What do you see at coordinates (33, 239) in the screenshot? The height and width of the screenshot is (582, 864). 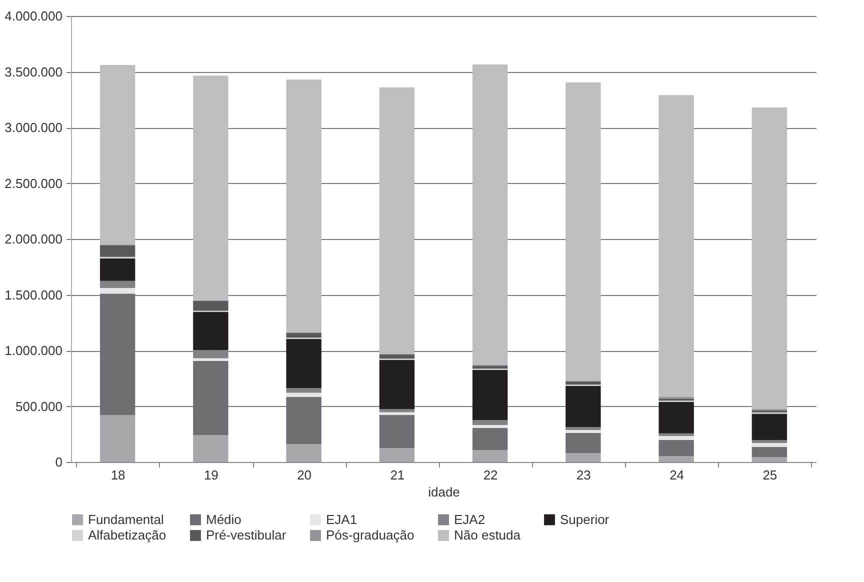 I see `y-tick-label: 2.000.000` at bounding box center [33, 239].